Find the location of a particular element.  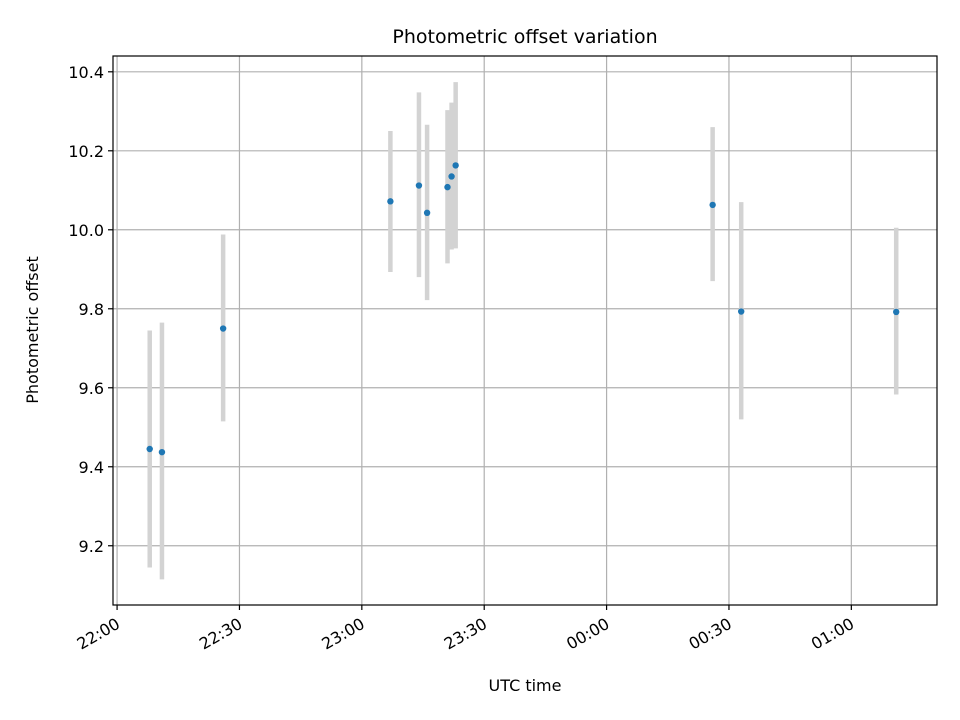

y-axis-label: Photometric offset is located at coordinates (32, 330).